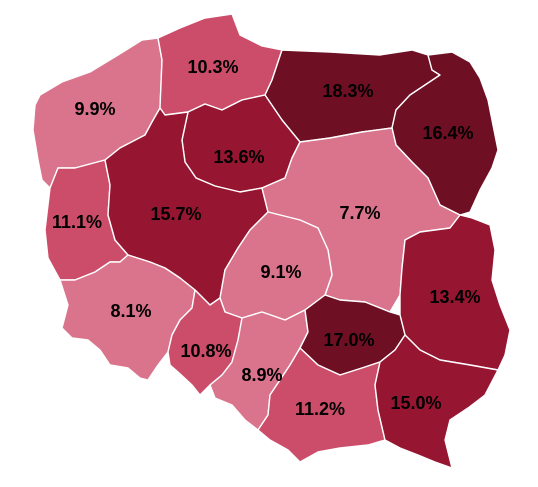 The height and width of the screenshot is (487, 538). I want to click on label-mazowieckie: 7.7%, so click(359, 213).